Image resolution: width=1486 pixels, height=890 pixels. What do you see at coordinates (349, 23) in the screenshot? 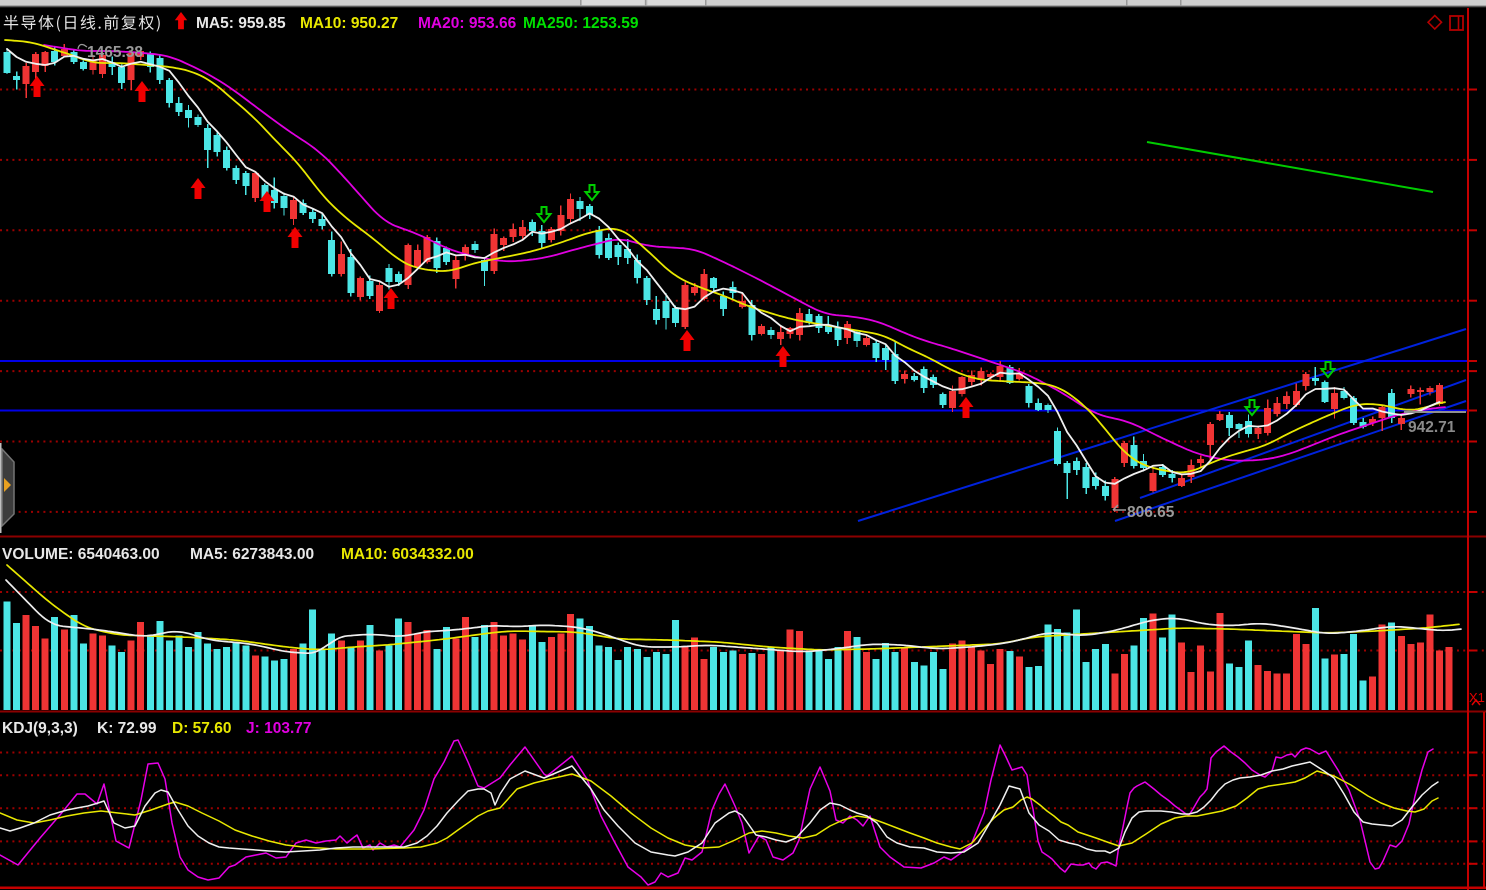
I see `svg-text: MA10: 950.27` at bounding box center [349, 23].